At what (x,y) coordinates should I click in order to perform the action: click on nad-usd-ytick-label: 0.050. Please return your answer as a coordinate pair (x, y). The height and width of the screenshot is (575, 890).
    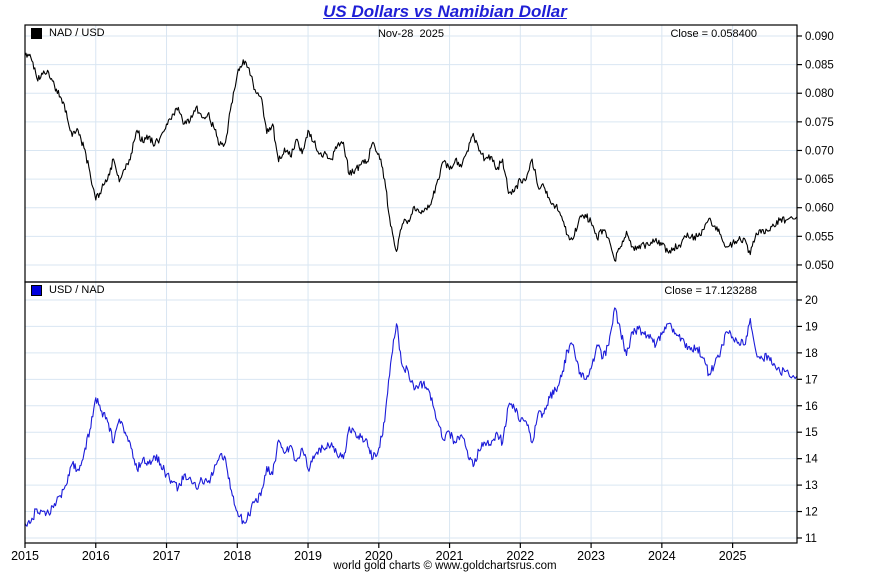
    Looking at the image, I should click on (819, 266).